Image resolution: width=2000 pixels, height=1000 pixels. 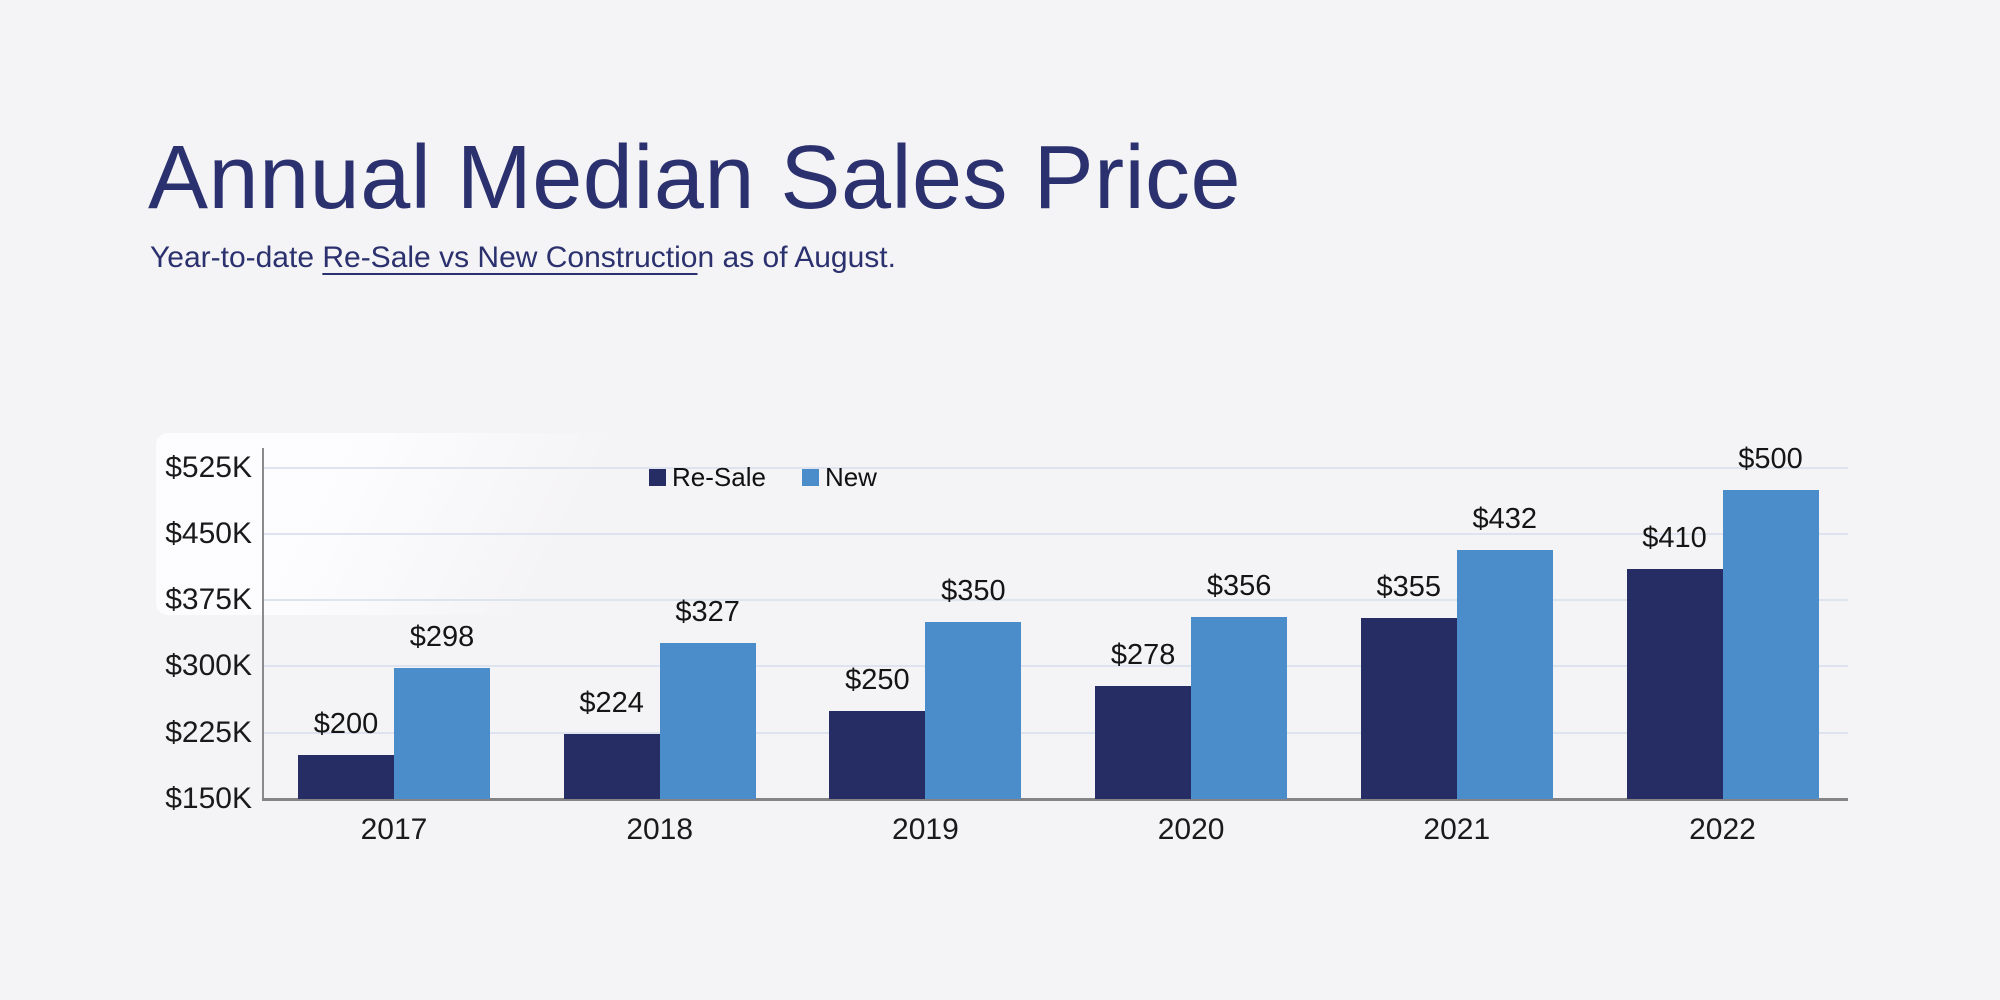 What do you see at coordinates (1055, 799) in the screenshot?
I see `x-axis-baseline` at bounding box center [1055, 799].